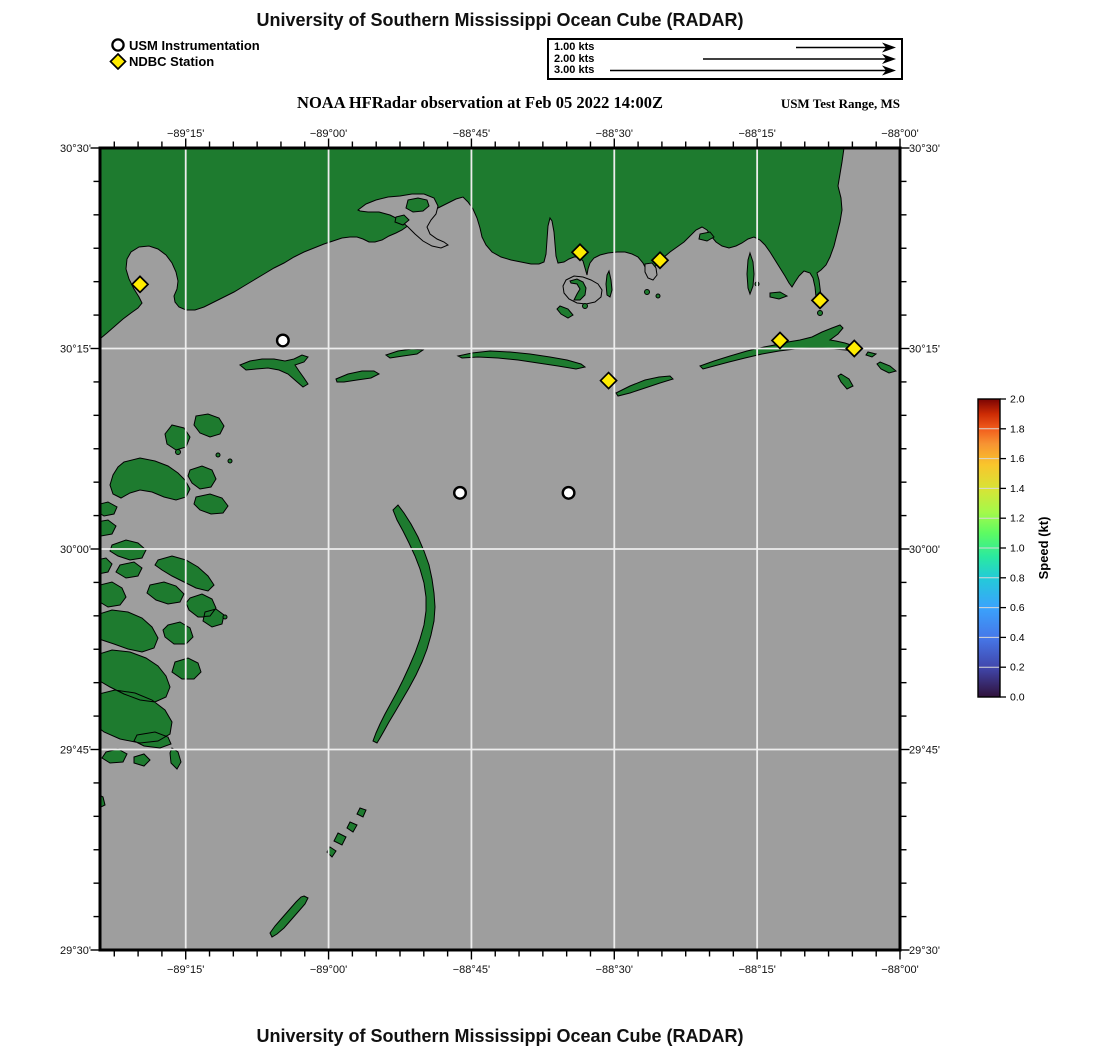 This screenshot has height=1050, width=1100. What do you see at coordinates (568, 314) in the screenshot?
I see `barrier-islands` at bounding box center [568, 314].